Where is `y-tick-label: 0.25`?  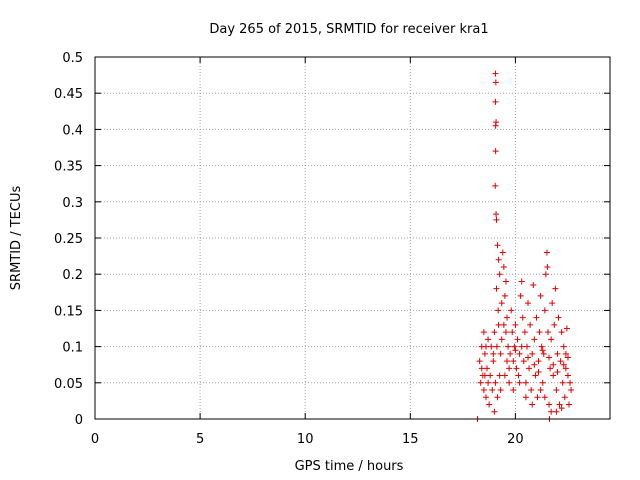
y-tick-label: 0.25 is located at coordinates (68, 239).